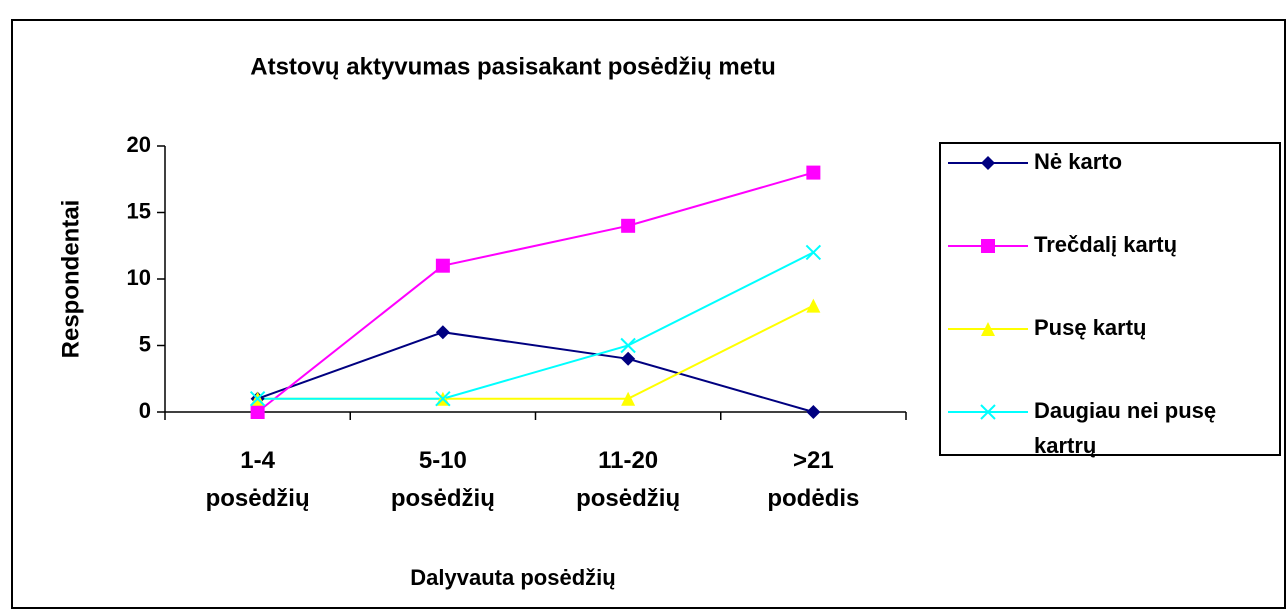 The width and height of the screenshot is (1287, 610). What do you see at coordinates (145, 343) in the screenshot?
I see `y-tick-label: 5` at bounding box center [145, 343].